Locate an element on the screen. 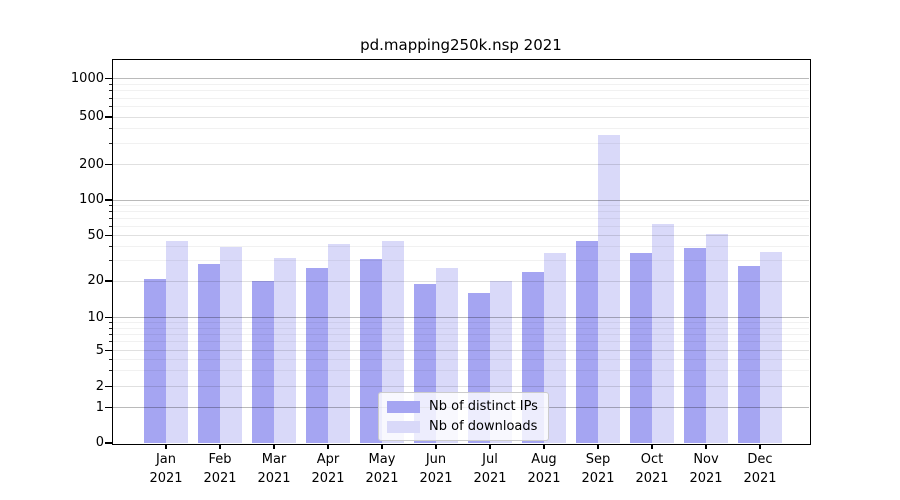 The image size is (900, 500). x-tick-label-nov: Nov 2021 is located at coordinates (706, 470).